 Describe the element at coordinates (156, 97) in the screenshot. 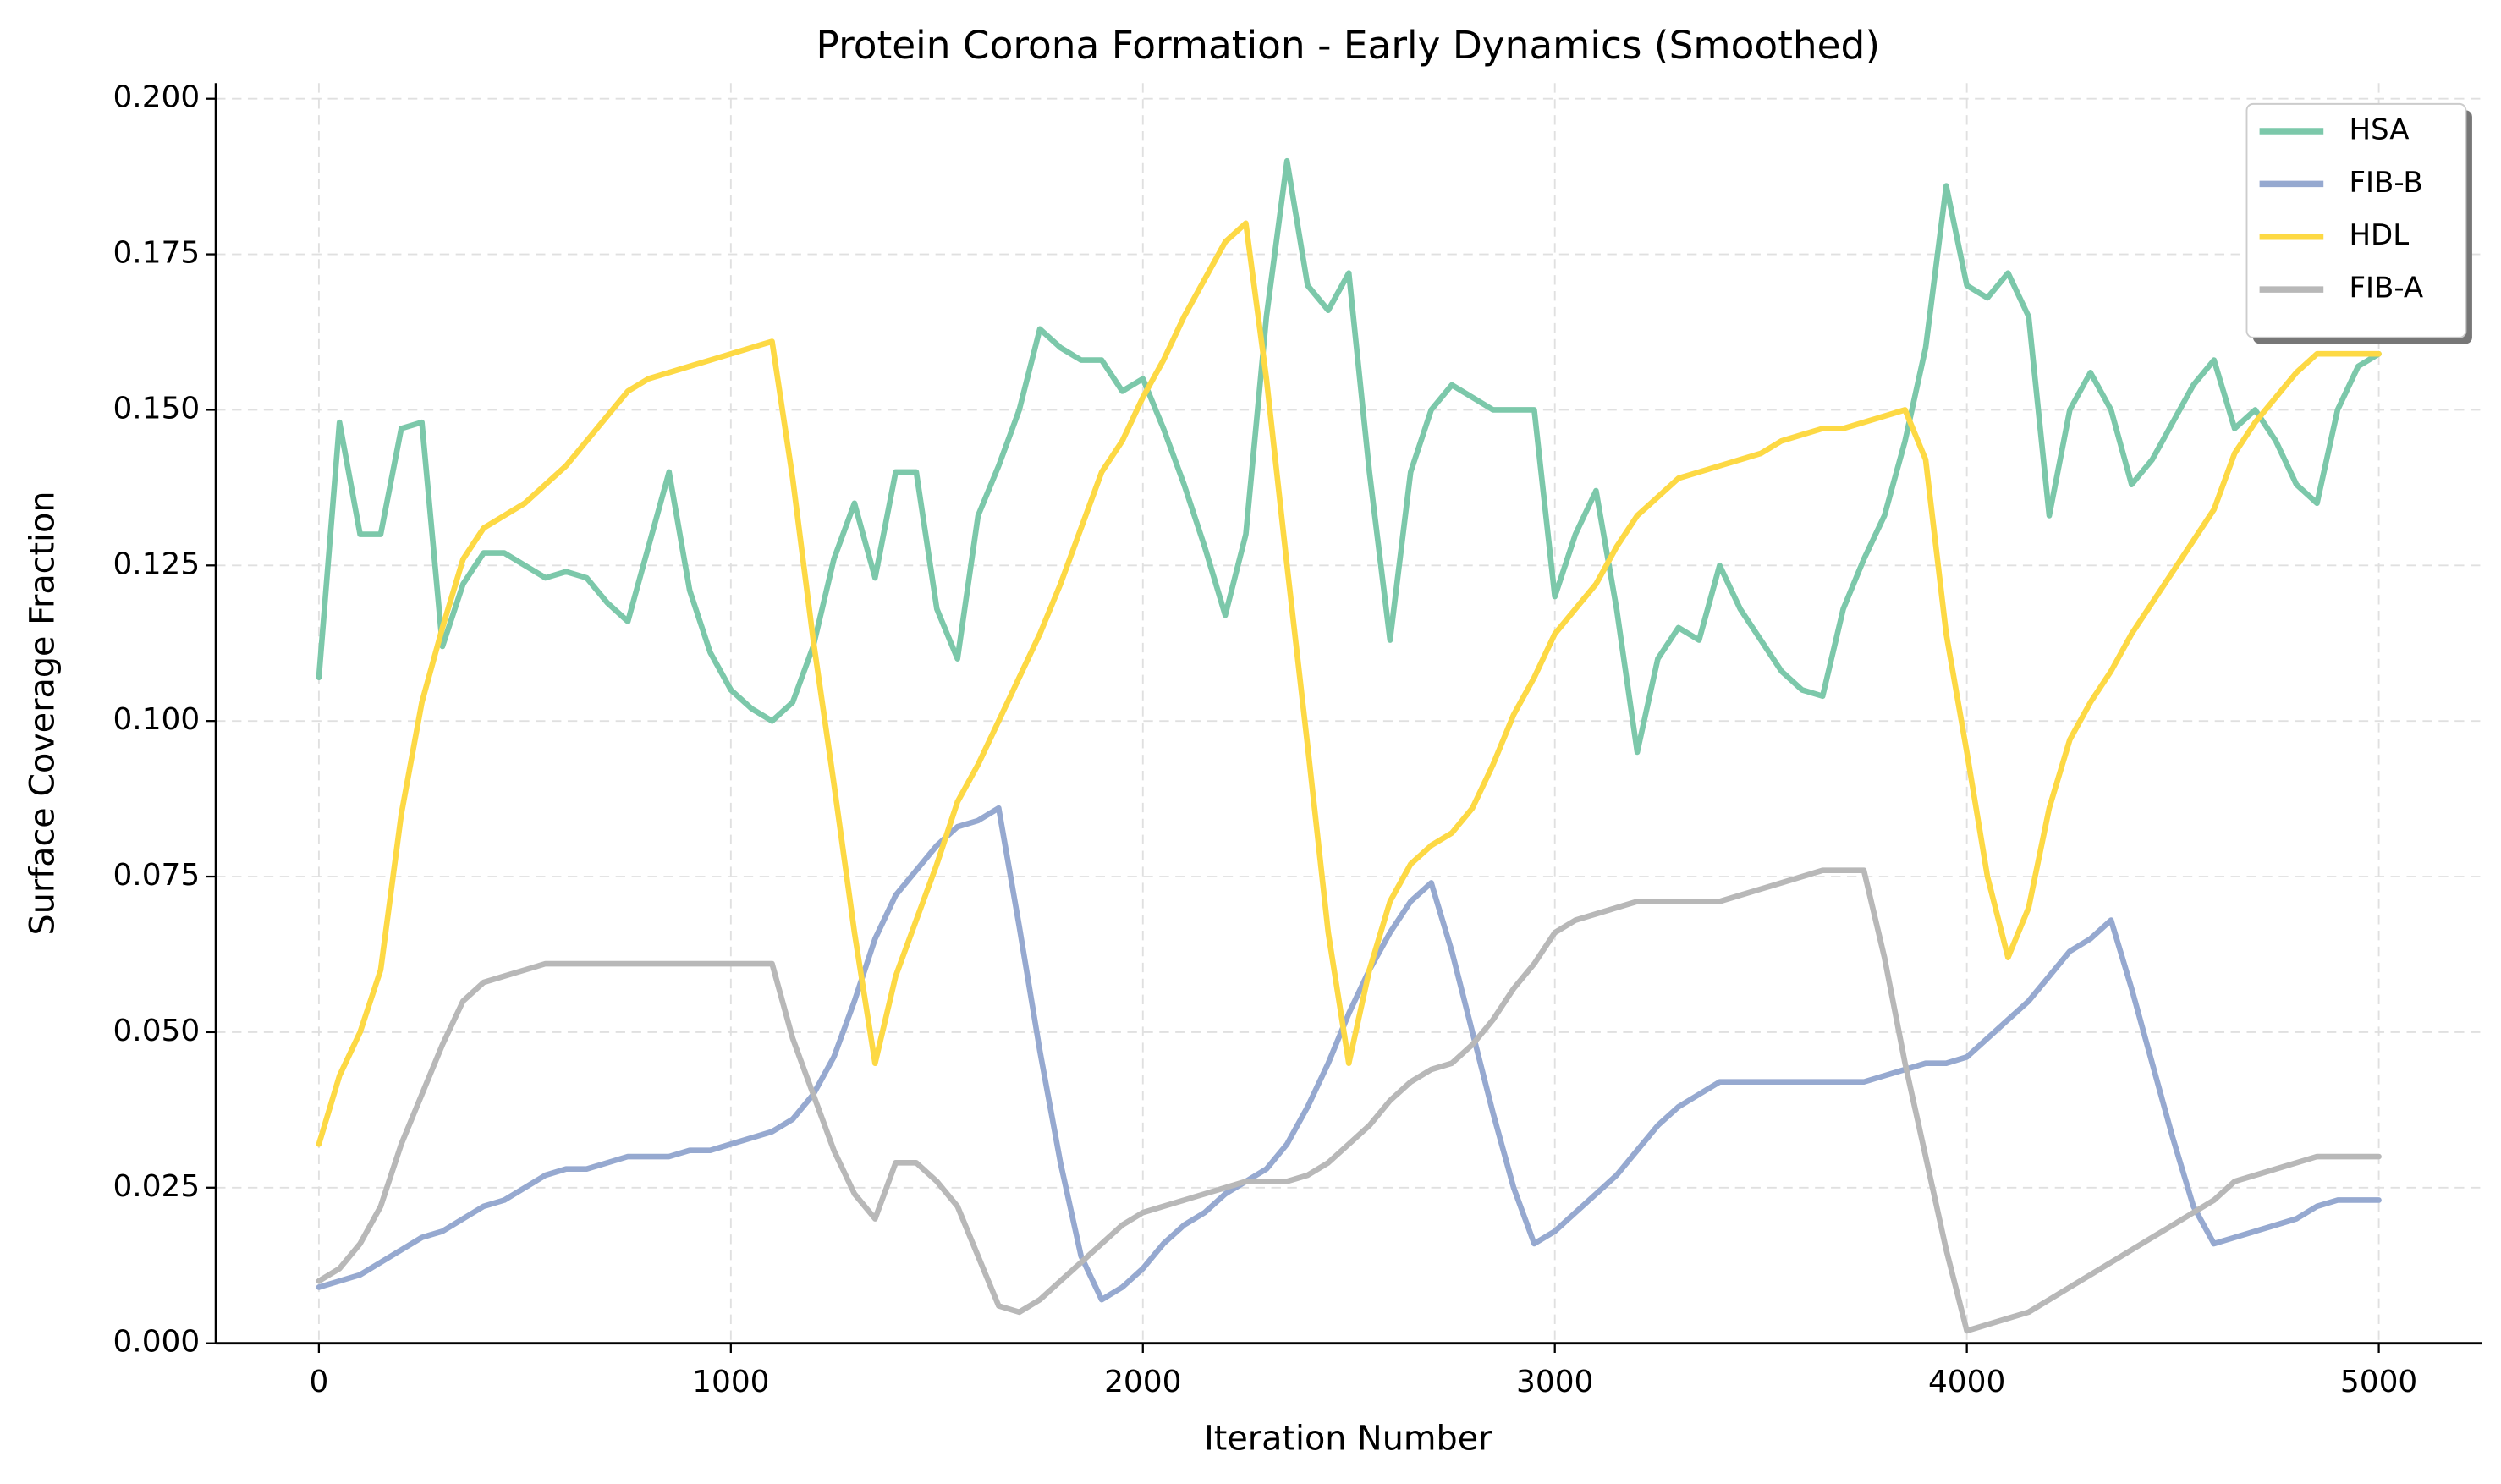

I see `y-tick-label: 0.200` at that location.